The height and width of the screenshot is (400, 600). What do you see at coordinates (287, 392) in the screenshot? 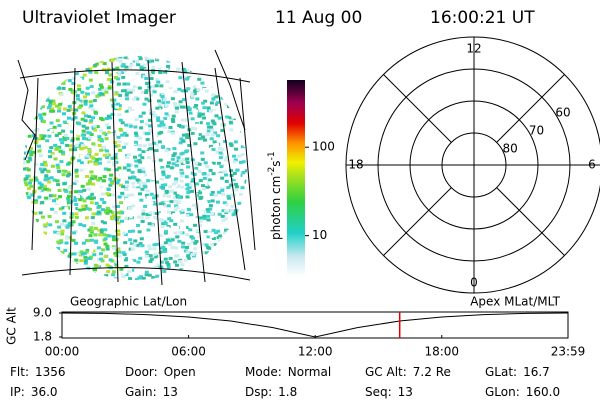
I see `field-value: 1.8` at bounding box center [287, 392].